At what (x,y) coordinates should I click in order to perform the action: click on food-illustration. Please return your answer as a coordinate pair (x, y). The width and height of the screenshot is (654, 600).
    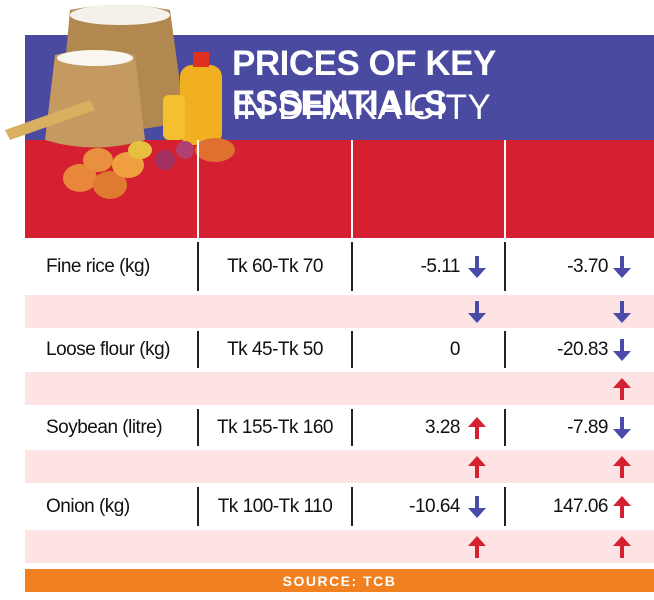
    Looking at the image, I should click on (120, 102).